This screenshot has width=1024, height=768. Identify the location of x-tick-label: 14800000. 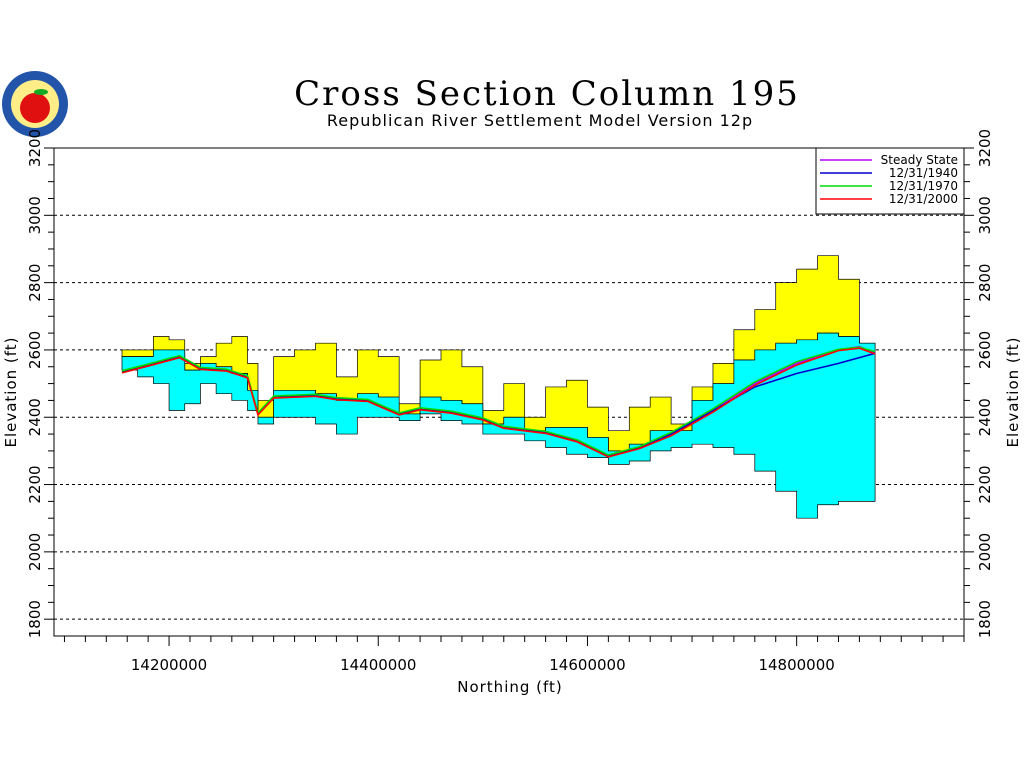
(796, 665).